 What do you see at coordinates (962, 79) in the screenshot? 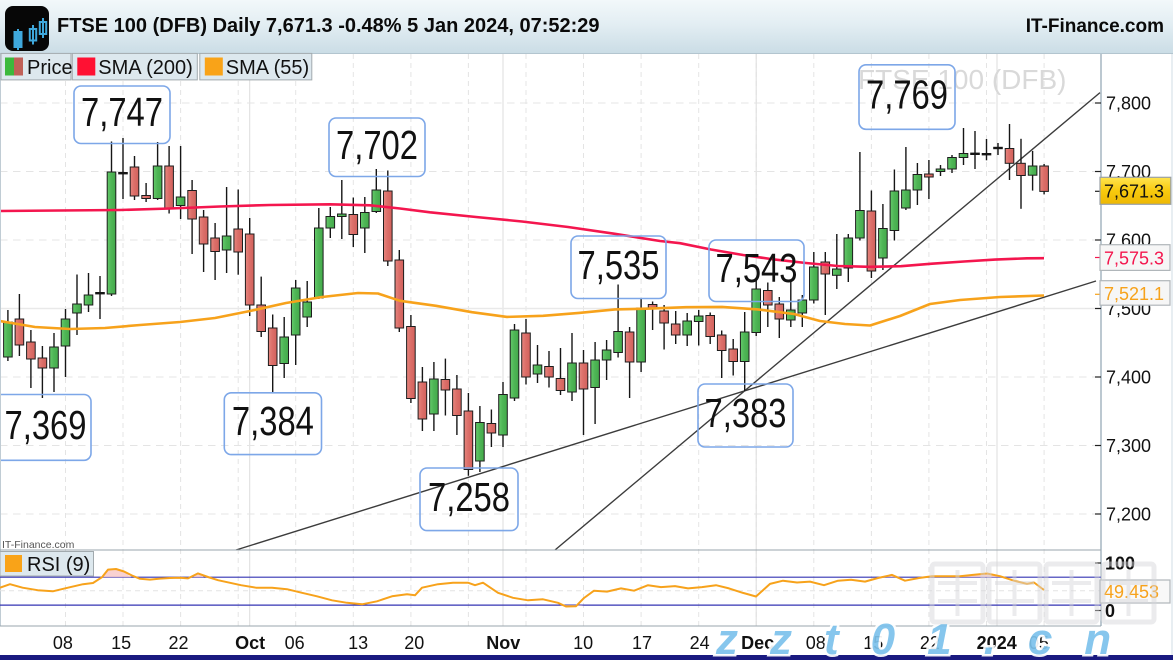
I see `svg-text: FTSE 100 (DFB)` at bounding box center [962, 79].